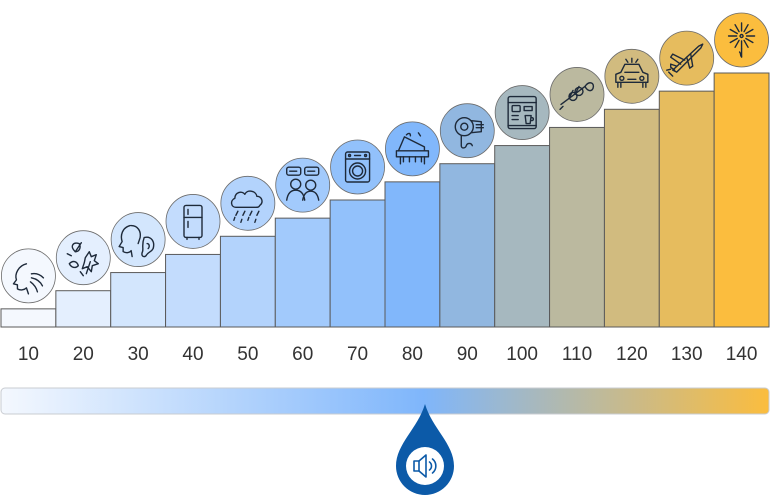  I want to click on breathing-icon, so click(28, 279).